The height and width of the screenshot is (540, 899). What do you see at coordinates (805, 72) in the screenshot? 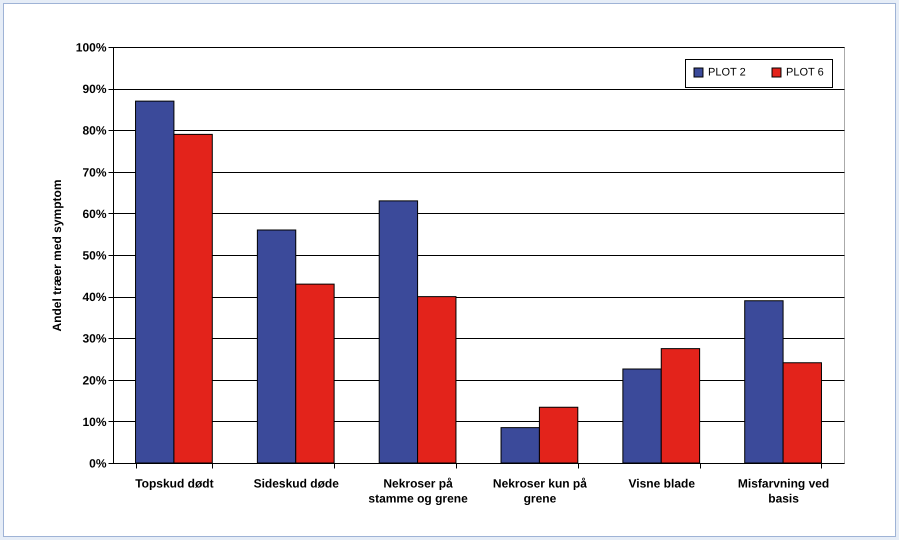
I see `legend-label: PLOT 6` at bounding box center [805, 72].